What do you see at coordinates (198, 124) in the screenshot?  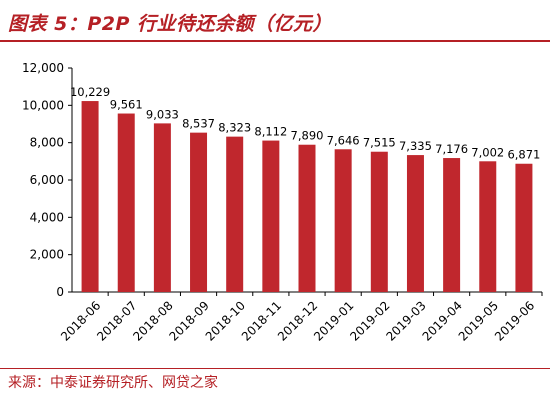 I see `data-label: 8,537` at bounding box center [198, 124].